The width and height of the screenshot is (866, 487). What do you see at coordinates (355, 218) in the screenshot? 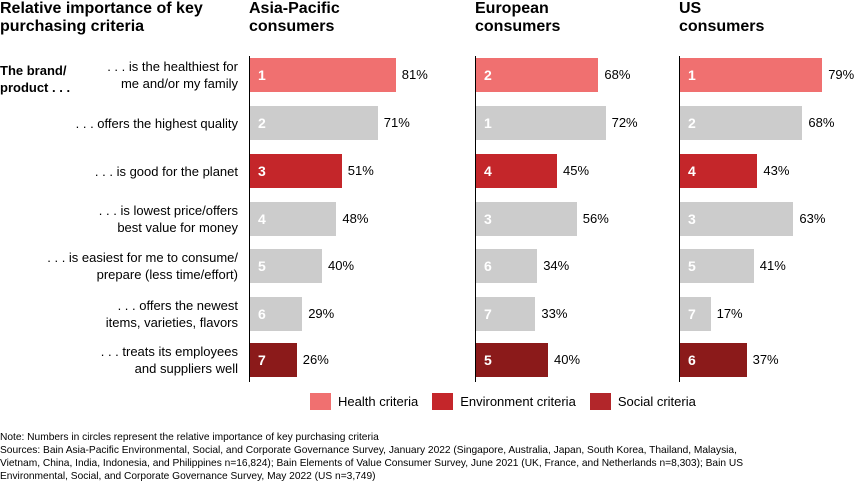
I see `data-label: 48%` at bounding box center [355, 218].